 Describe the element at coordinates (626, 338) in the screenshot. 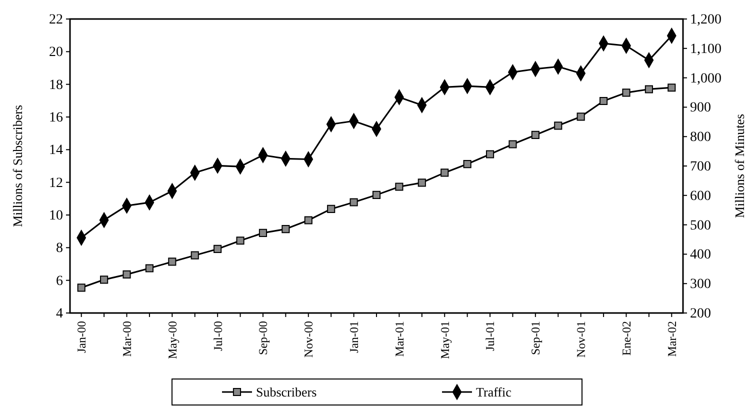

I see `x-tick-label: Ene-02` at that location.